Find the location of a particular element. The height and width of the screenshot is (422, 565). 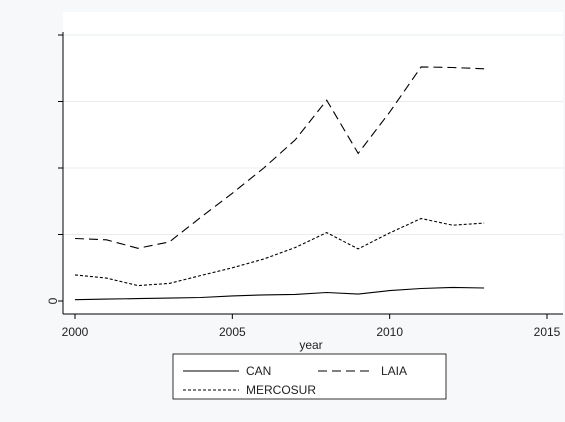

x-axis-label: year is located at coordinates (310, 345).